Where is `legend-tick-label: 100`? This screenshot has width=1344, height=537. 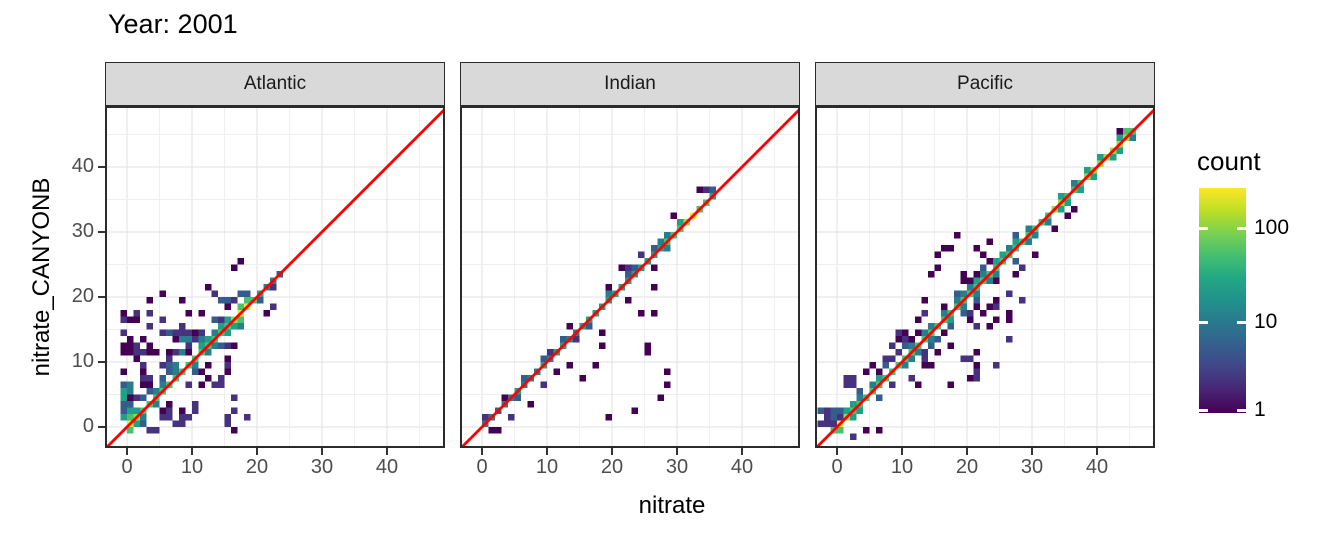 legend-tick-label: 100 is located at coordinates (1272, 228).